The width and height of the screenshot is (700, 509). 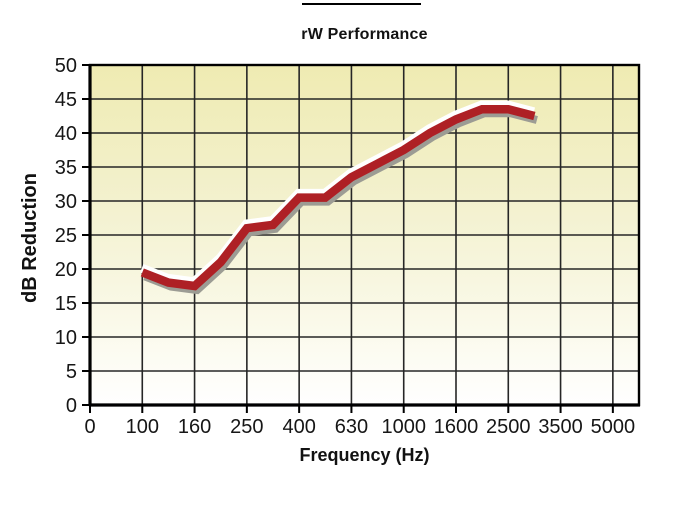 I want to click on y-tick-label: 20, so click(x=66, y=270).